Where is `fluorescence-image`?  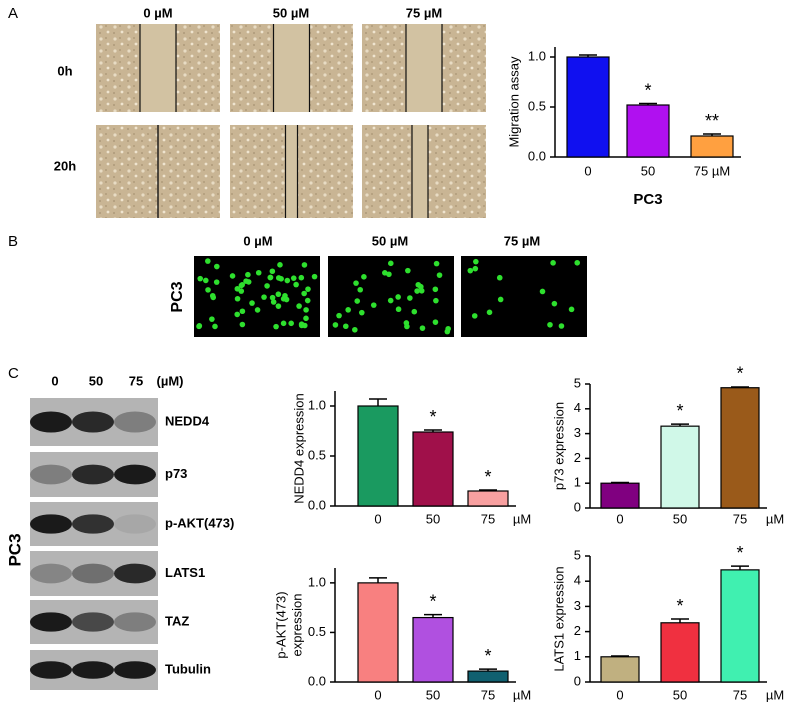 fluorescence-image is located at coordinates (524, 296).